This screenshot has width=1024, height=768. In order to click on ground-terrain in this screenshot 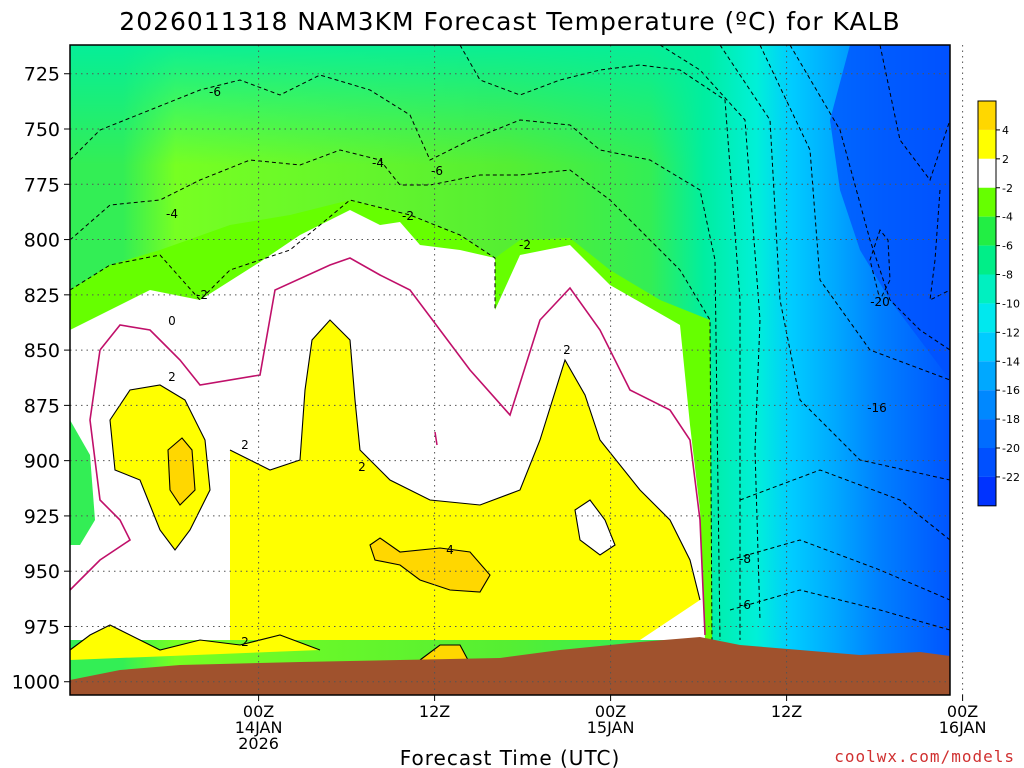, I will do `click(510, 666)`.